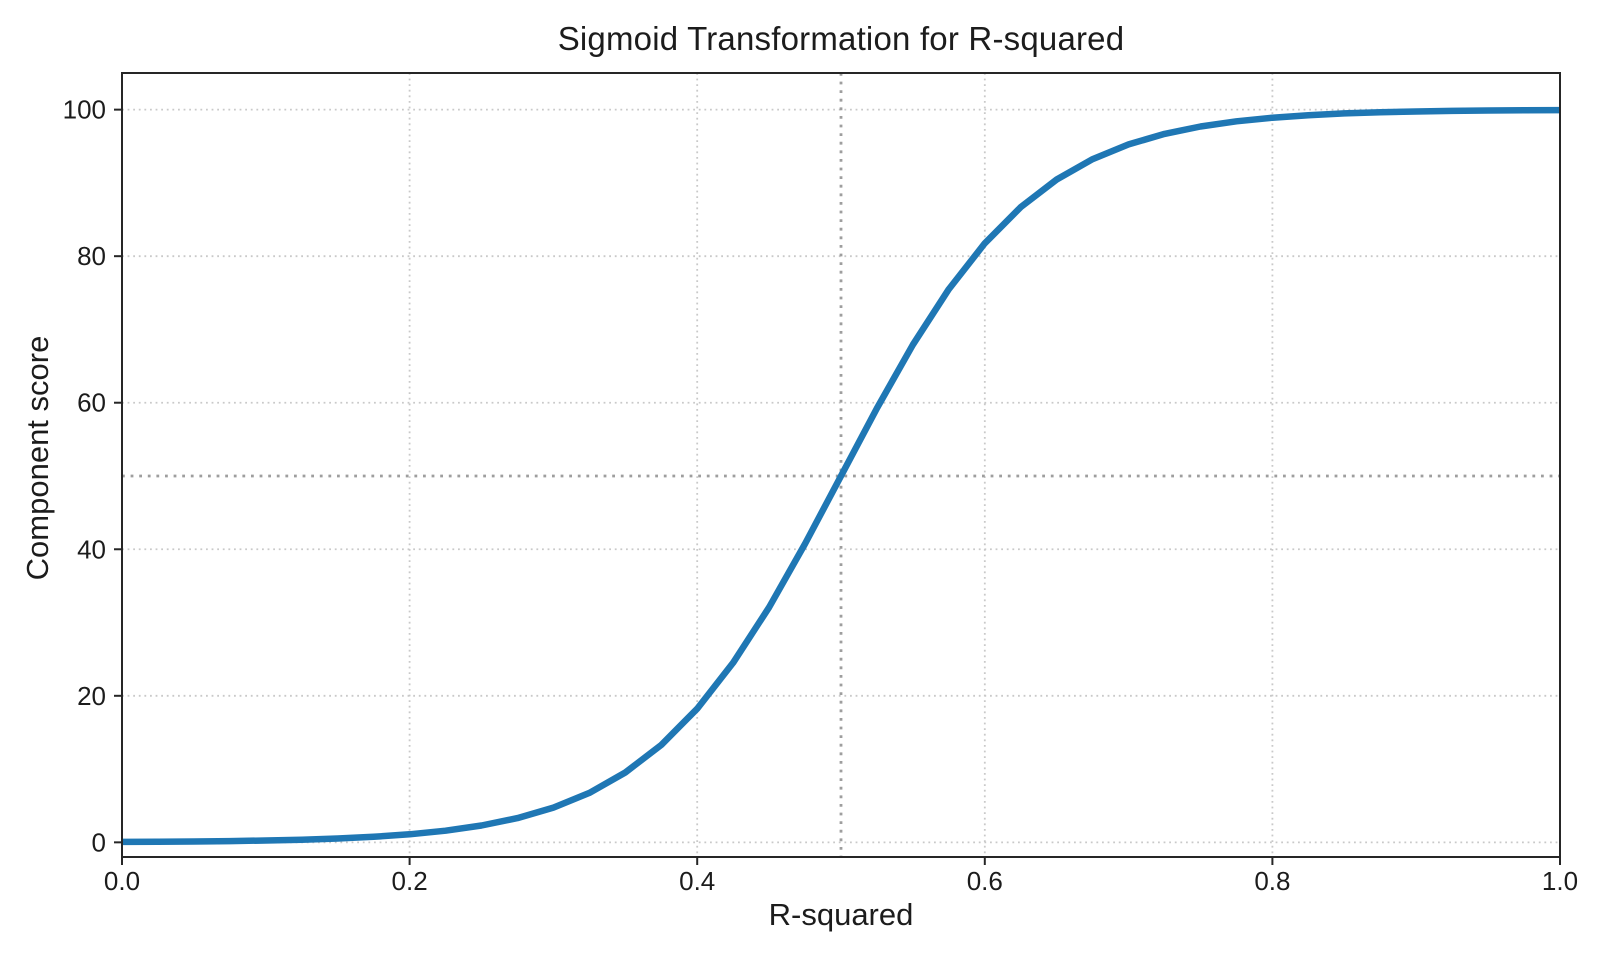 This screenshot has width=1600, height=960. Describe the element at coordinates (84, 110) in the screenshot. I see `y-tick-label: 100` at that location.